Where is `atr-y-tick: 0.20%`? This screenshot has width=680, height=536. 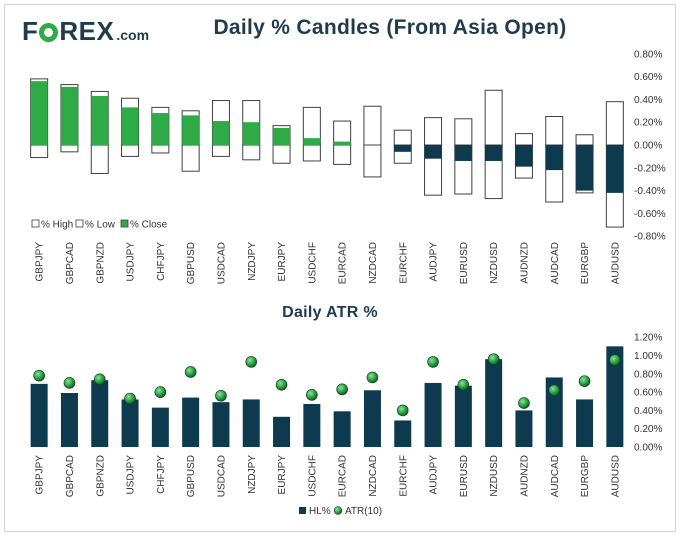
atr-y-tick: 0.20% is located at coordinates (648, 429).